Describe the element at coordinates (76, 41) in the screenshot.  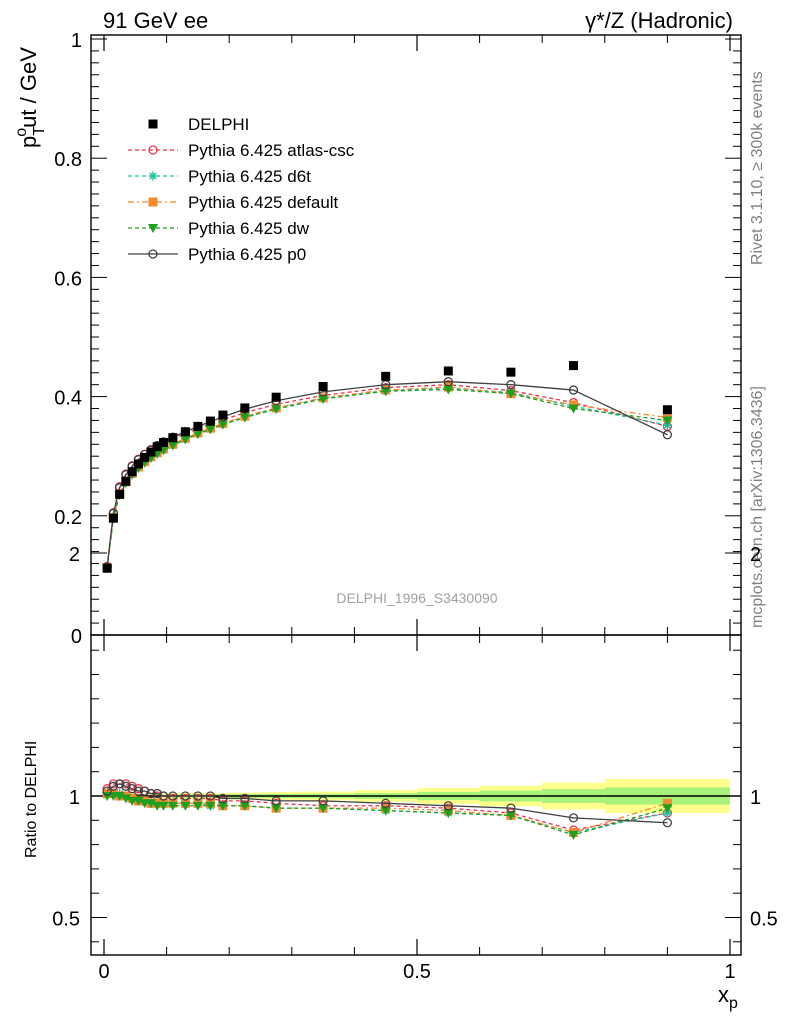
I see `main-y-tick-label: 1` at that location.